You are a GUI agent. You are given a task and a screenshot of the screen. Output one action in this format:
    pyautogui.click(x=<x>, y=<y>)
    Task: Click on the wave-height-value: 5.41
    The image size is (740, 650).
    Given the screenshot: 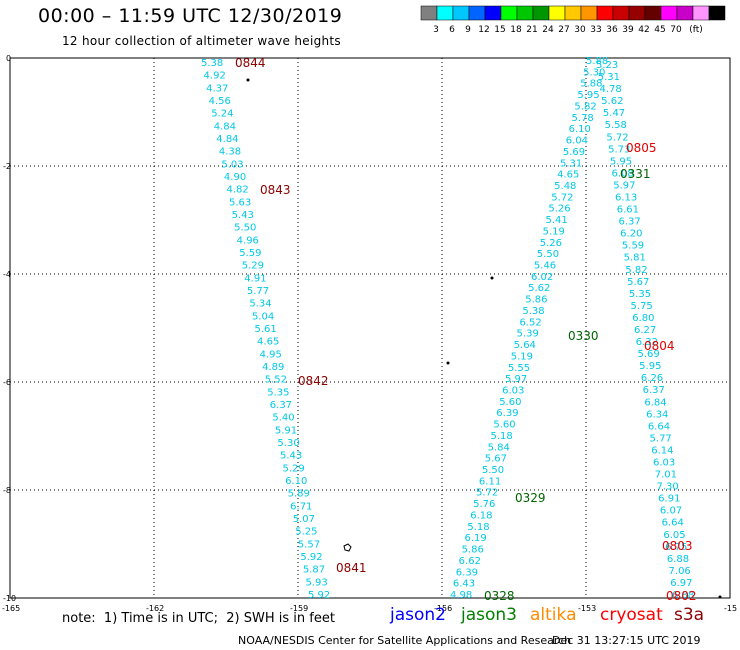 What is the action you would take?
    pyautogui.click(x=556, y=220)
    